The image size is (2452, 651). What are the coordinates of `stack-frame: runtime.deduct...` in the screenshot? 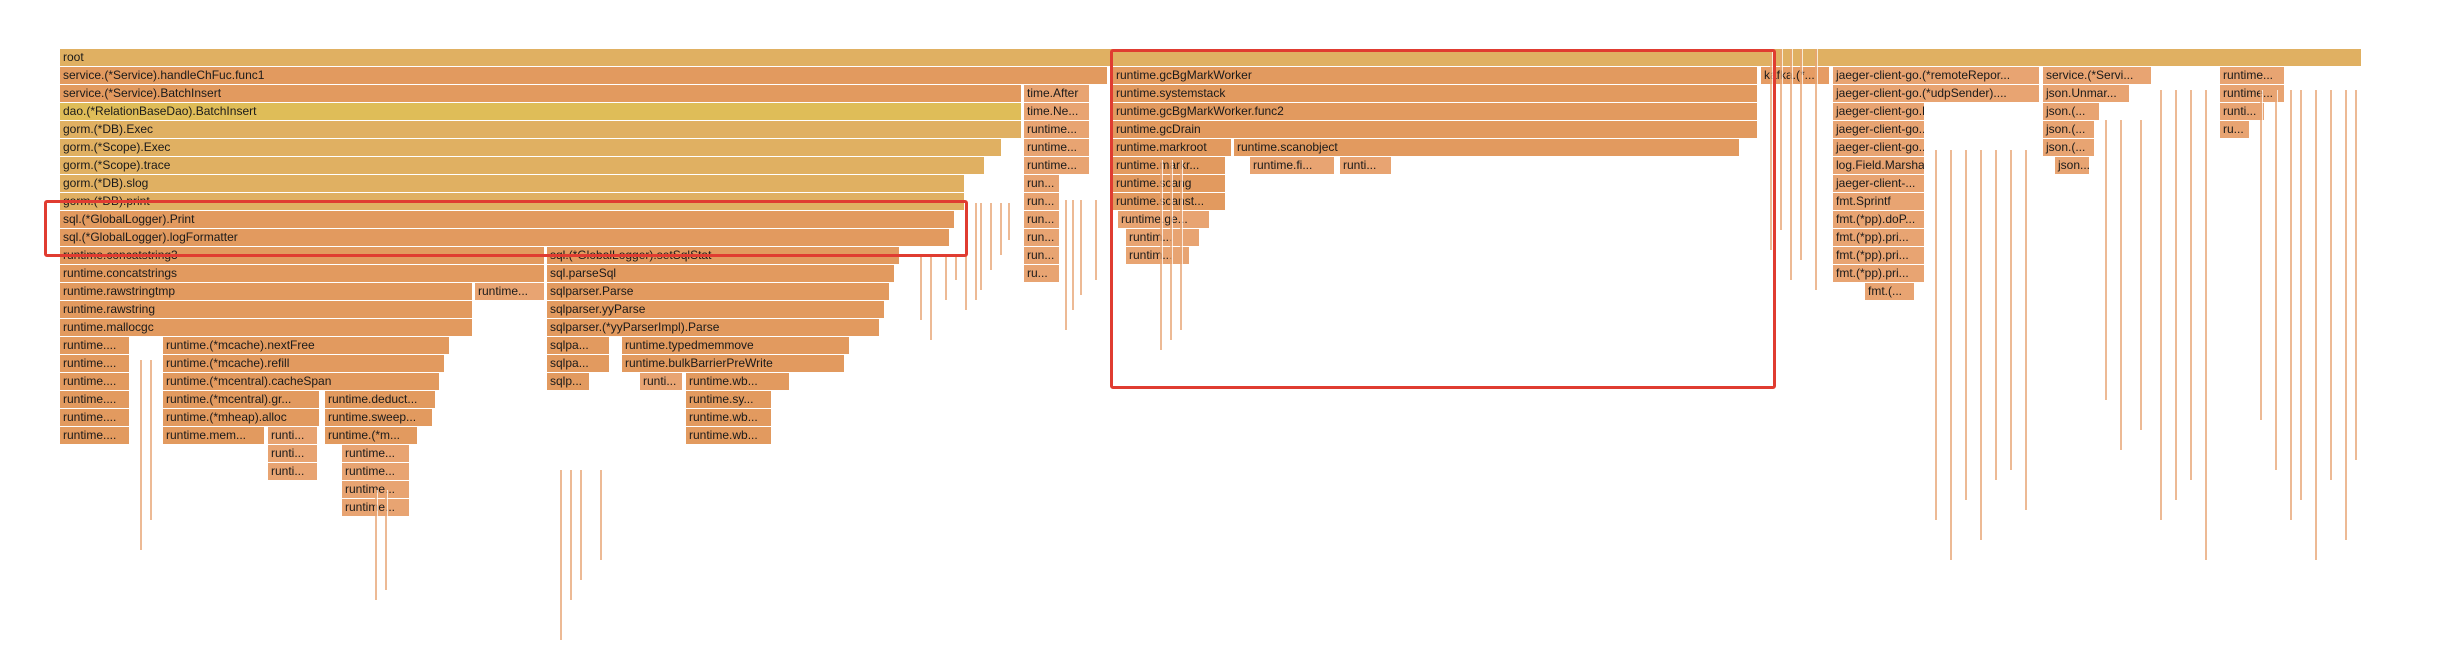 It's located at (380, 399).